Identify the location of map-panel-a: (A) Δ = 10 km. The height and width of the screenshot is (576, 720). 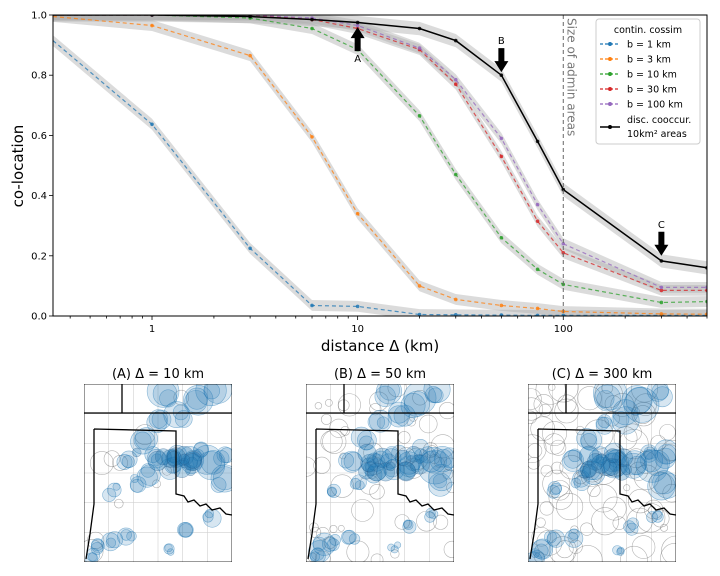
(158, 464).